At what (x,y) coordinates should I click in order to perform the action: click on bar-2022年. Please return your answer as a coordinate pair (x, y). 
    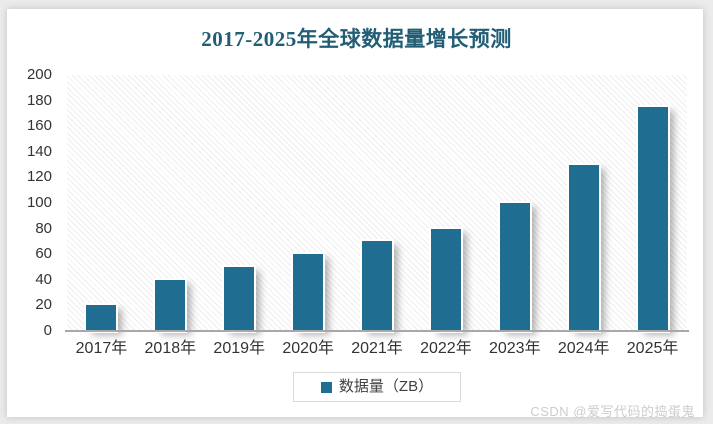
    Looking at the image, I should click on (445, 279).